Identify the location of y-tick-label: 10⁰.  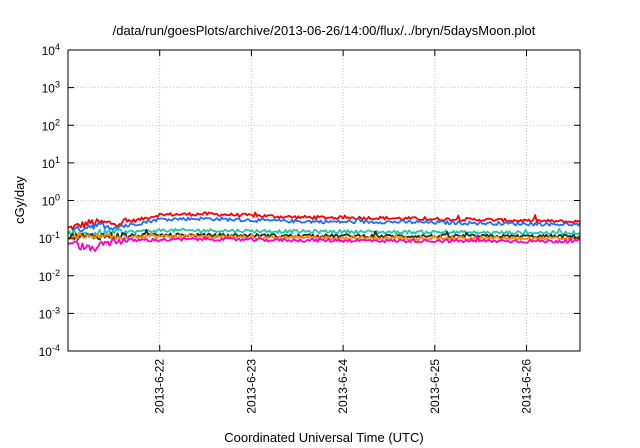
(51, 201).